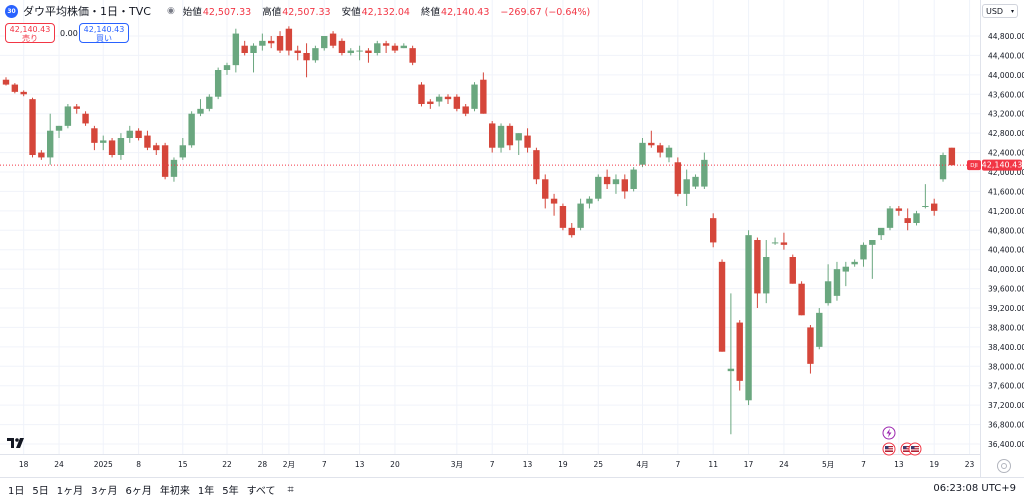  What do you see at coordinates (1006, 269) in the screenshot?
I see `y-tick-label: 40,000.00` at bounding box center [1006, 269].